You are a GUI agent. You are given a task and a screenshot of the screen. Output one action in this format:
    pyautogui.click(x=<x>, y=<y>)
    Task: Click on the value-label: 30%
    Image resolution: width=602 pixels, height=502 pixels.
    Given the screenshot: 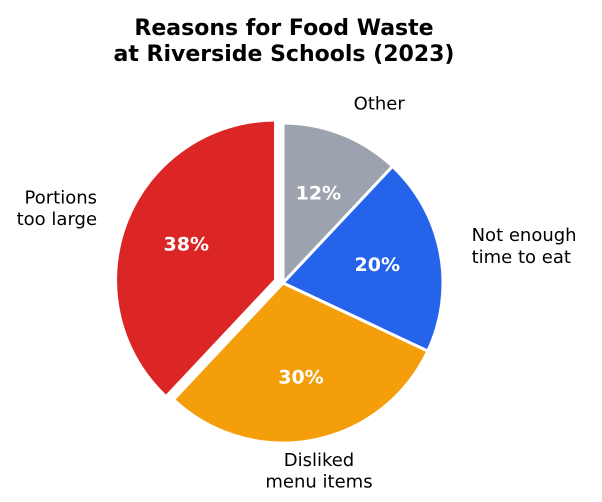 What is the action you would take?
    pyautogui.click(x=300, y=377)
    